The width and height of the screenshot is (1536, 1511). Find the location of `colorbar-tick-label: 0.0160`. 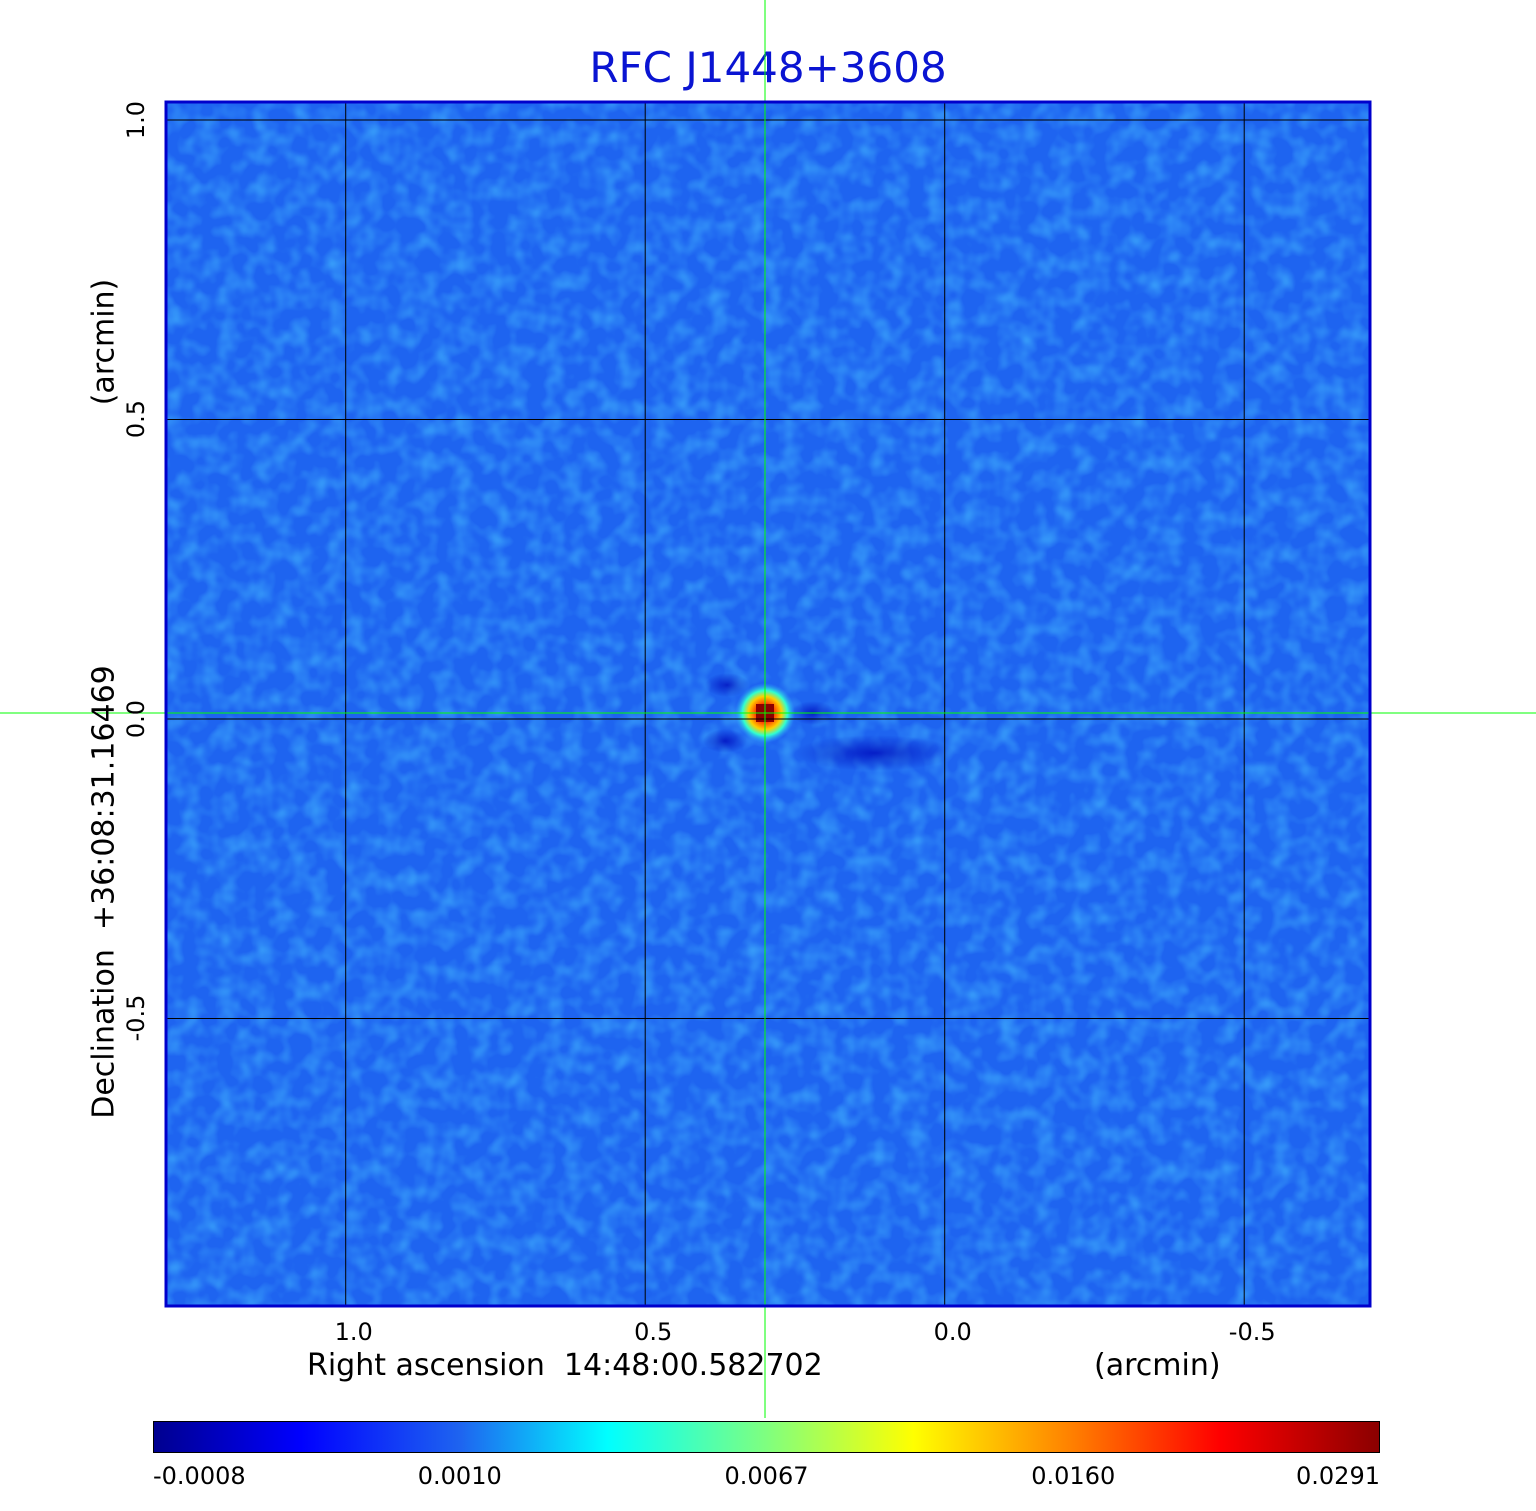

colorbar-tick-label: 0.0160 is located at coordinates (1073, 1476).